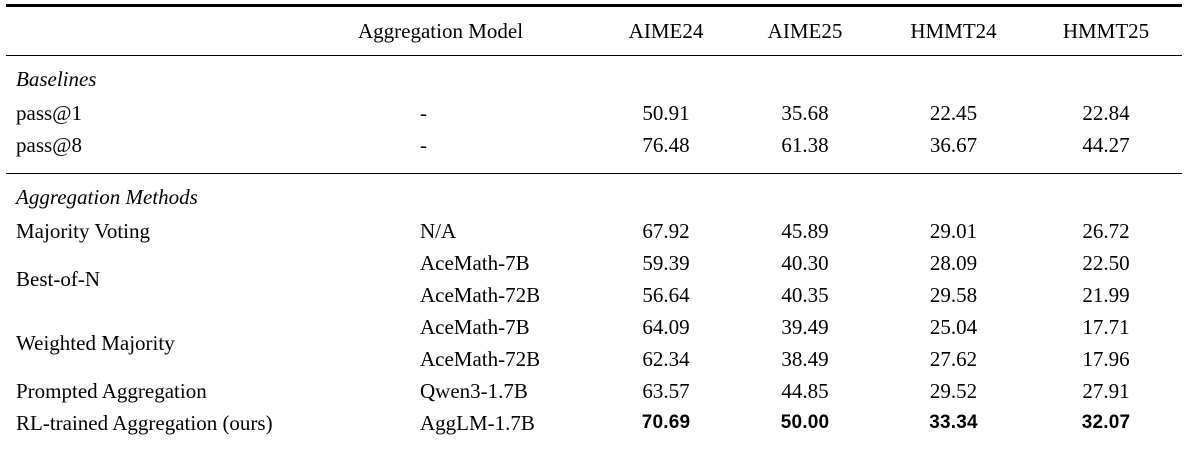 The image size is (1186, 450). I want to click on model-cell: AggLM-1.7B, so click(477, 422).